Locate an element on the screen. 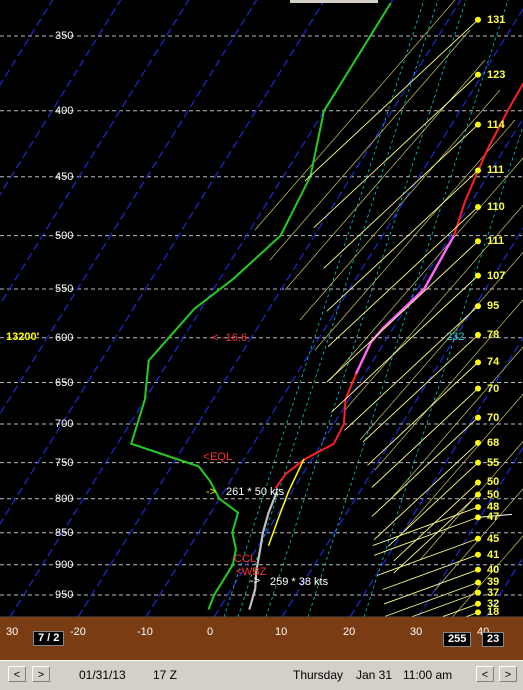  wind-marker-line is located at coordinates (495, 515).